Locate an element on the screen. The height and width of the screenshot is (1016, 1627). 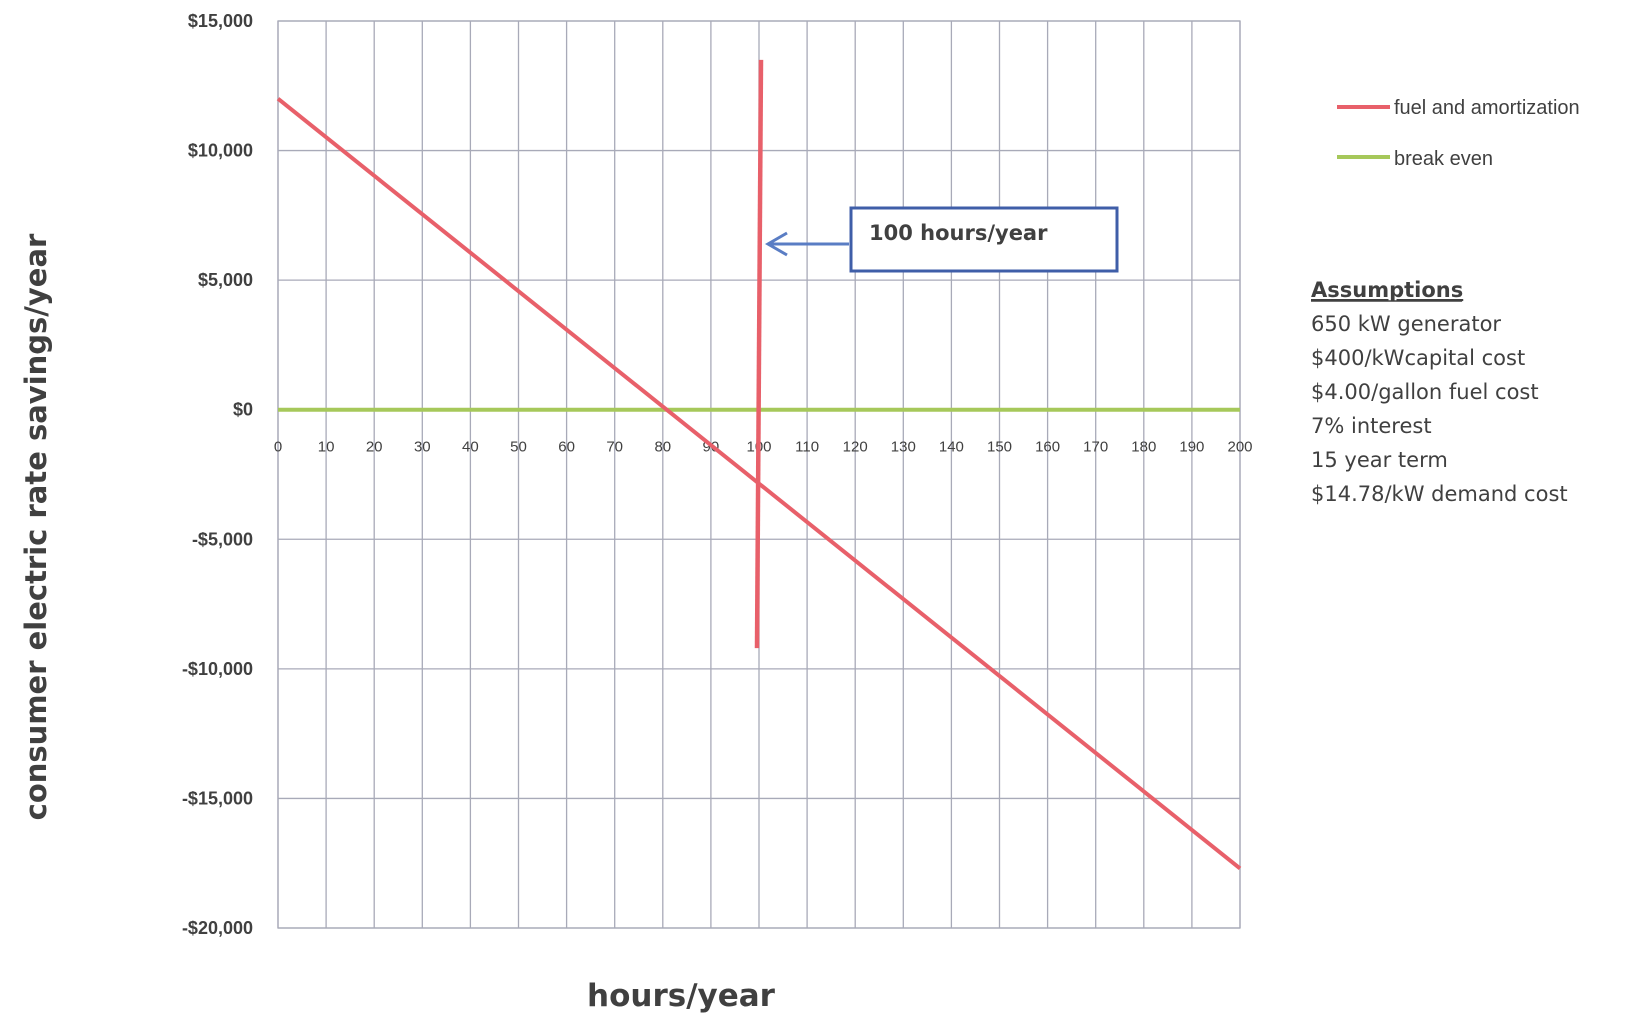
x-tick-label: 10 is located at coordinates (326, 447).